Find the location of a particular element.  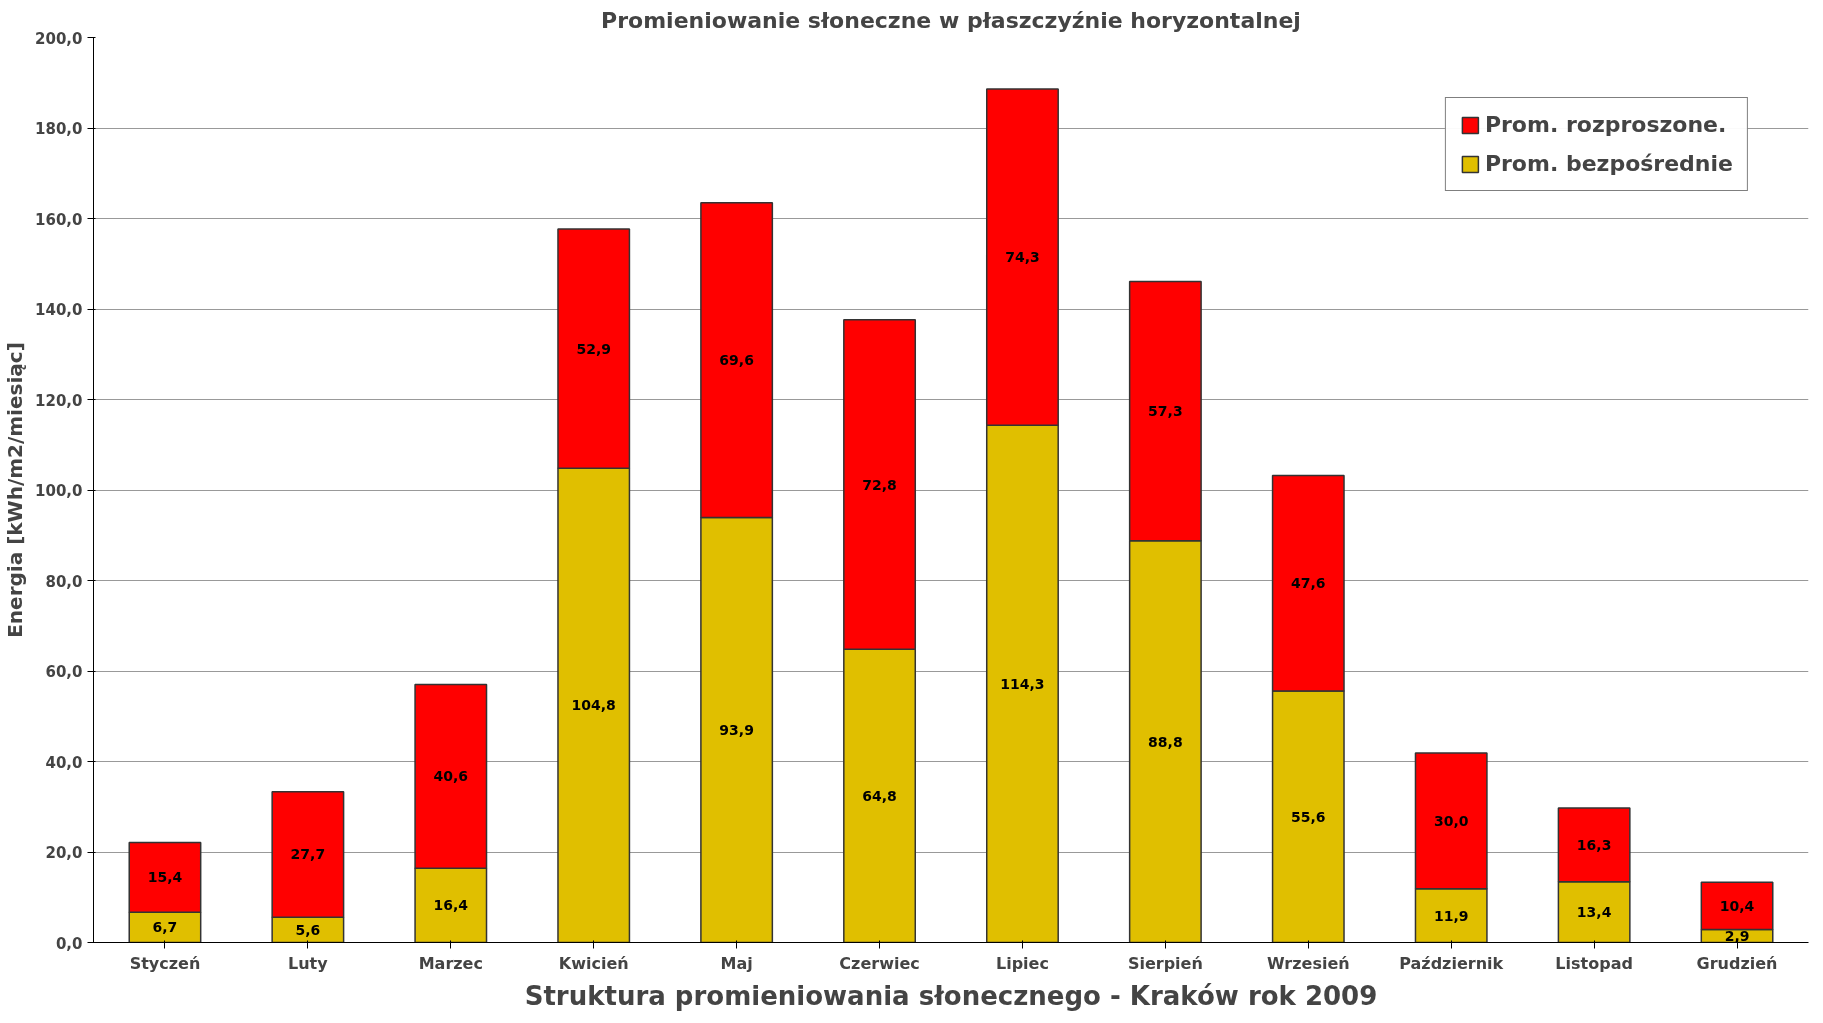

data-label: 16,4 is located at coordinates (451, 905).